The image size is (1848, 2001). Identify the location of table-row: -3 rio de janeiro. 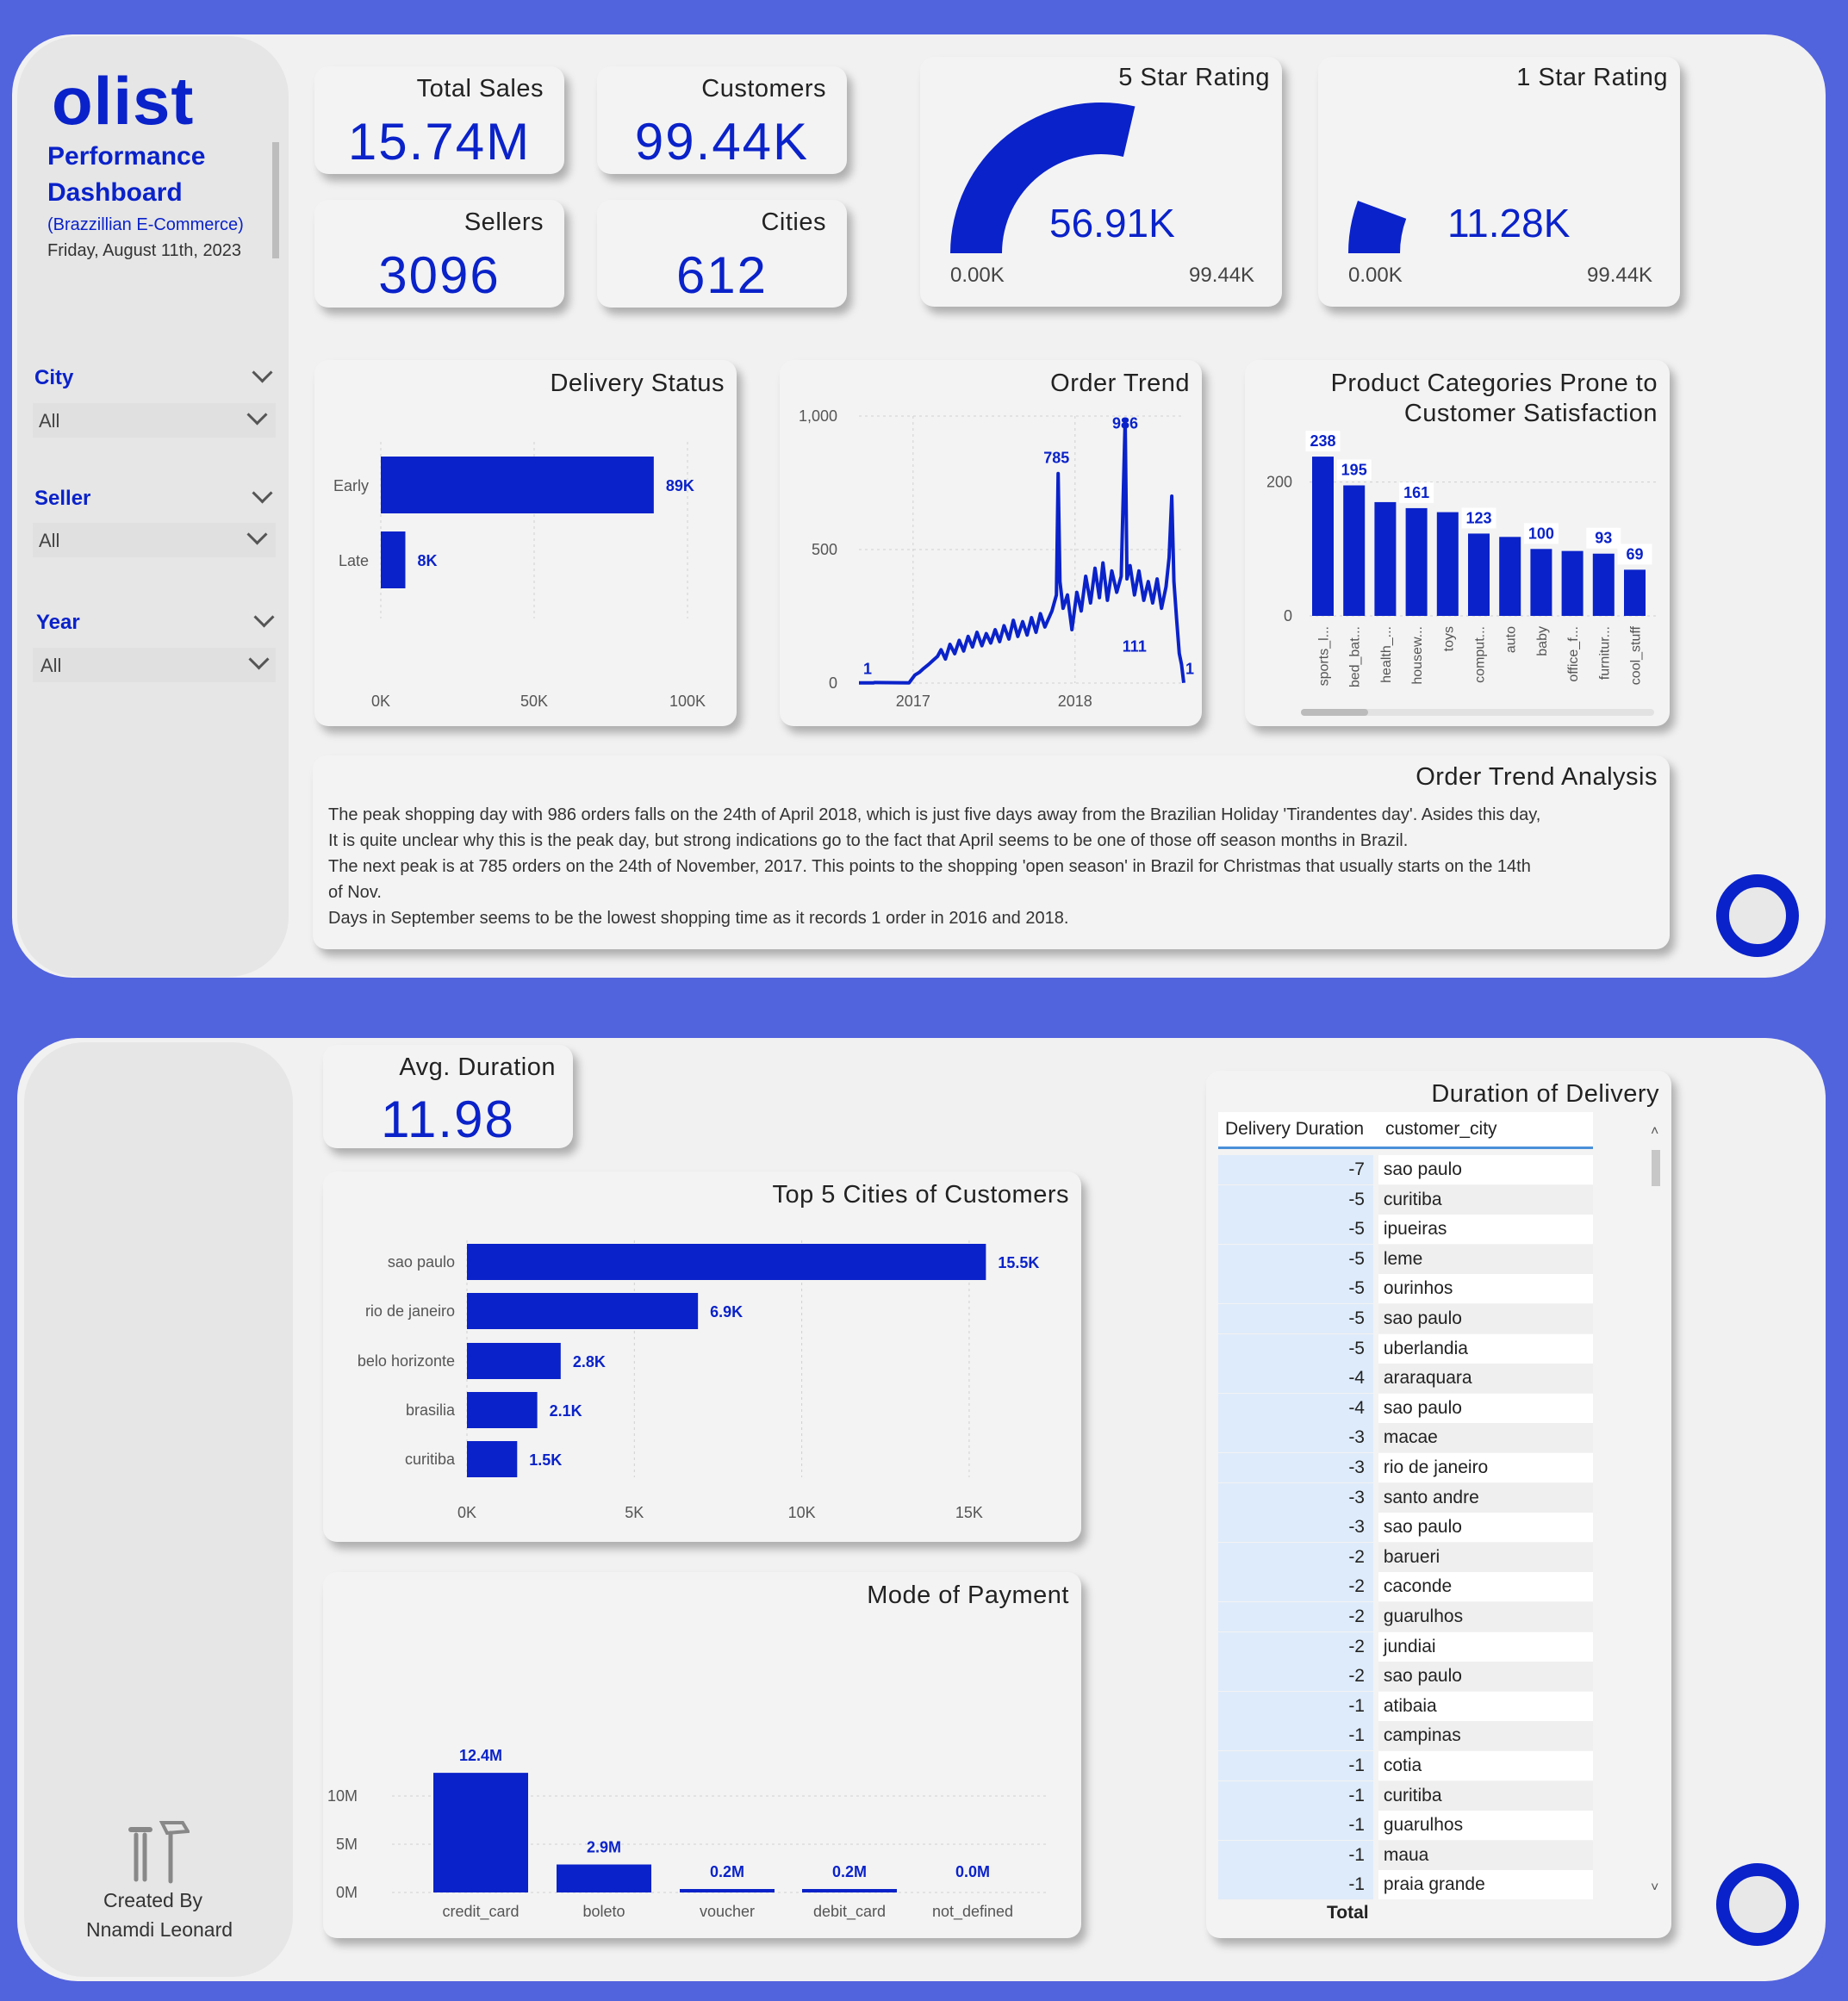
(1406, 1467).